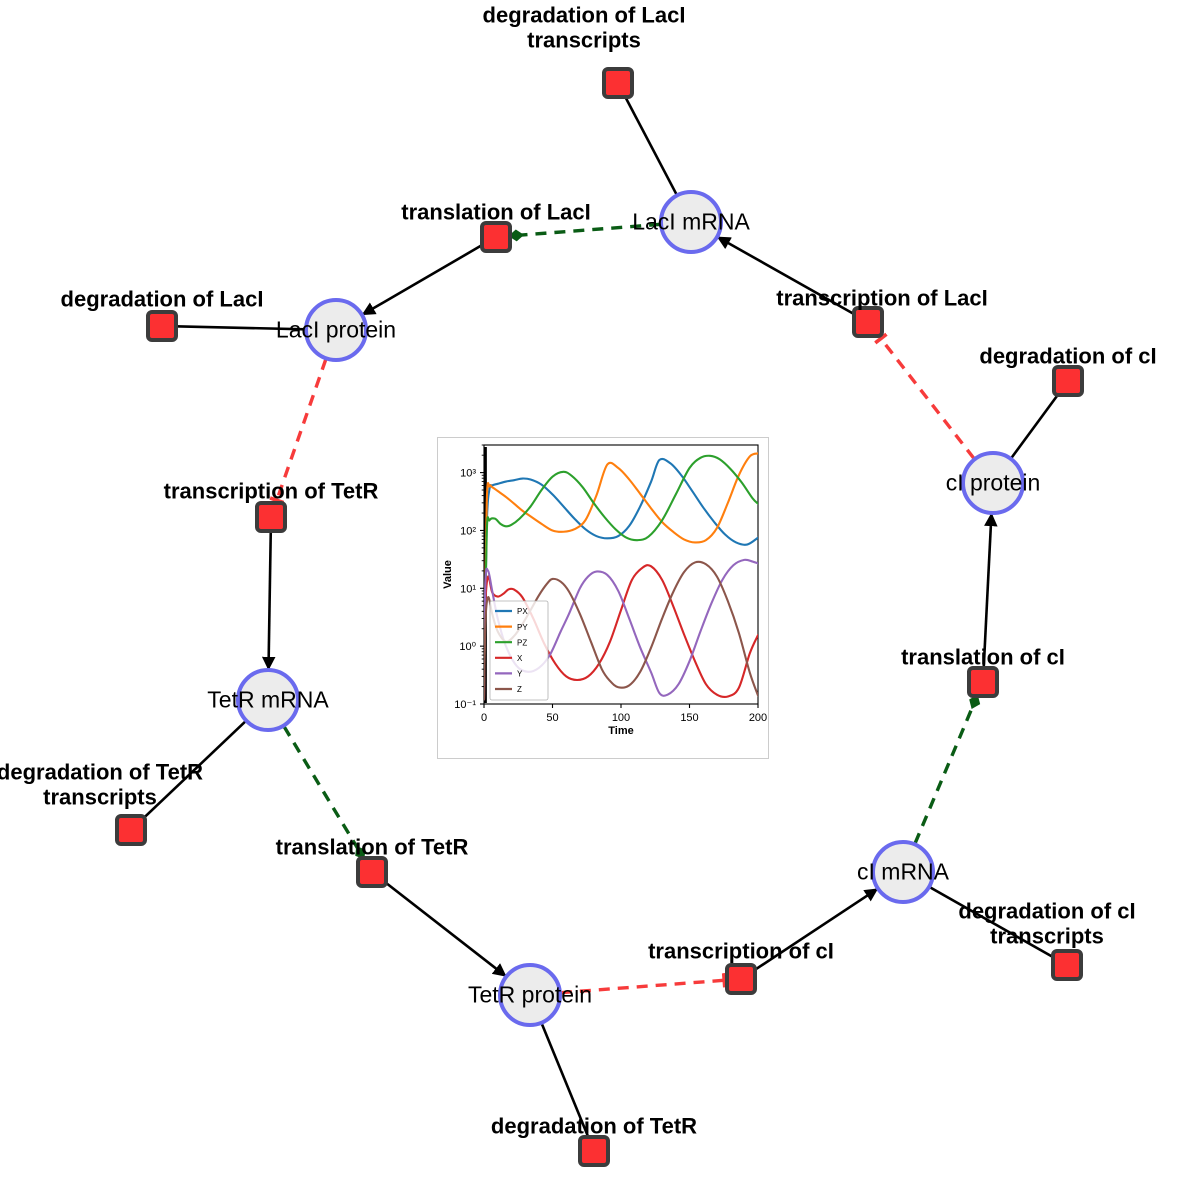 The image size is (1189, 1200). I want to click on legend-entry-y: Y, so click(520, 674).